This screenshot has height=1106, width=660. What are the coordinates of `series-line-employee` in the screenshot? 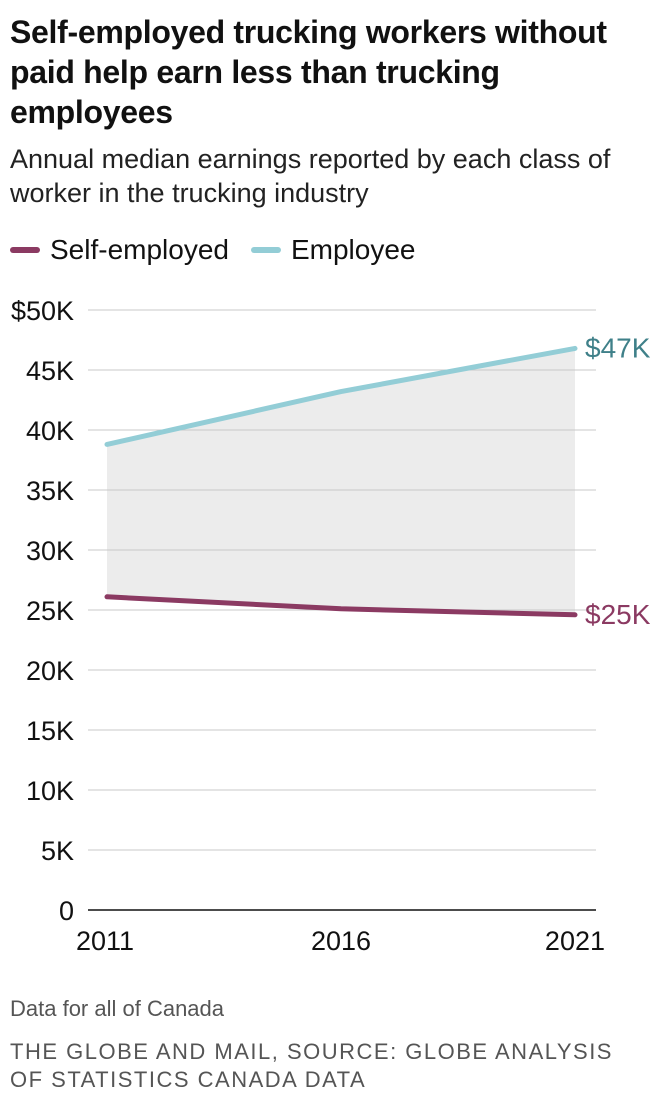 It's located at (341, 396).